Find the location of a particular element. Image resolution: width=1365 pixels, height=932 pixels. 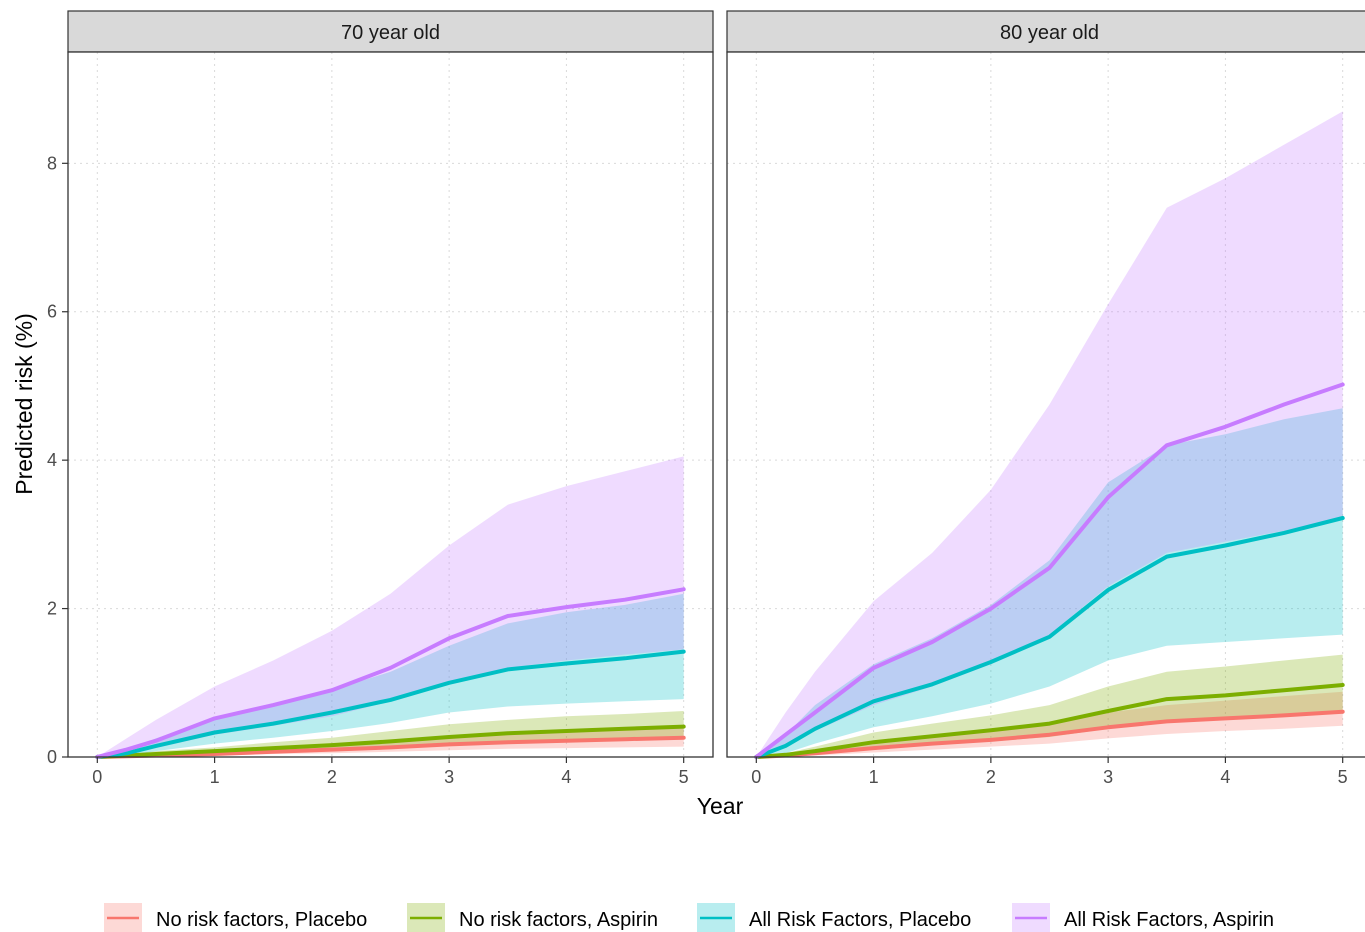

facet-title: 80 year old is located at coordinates (1049, 33).